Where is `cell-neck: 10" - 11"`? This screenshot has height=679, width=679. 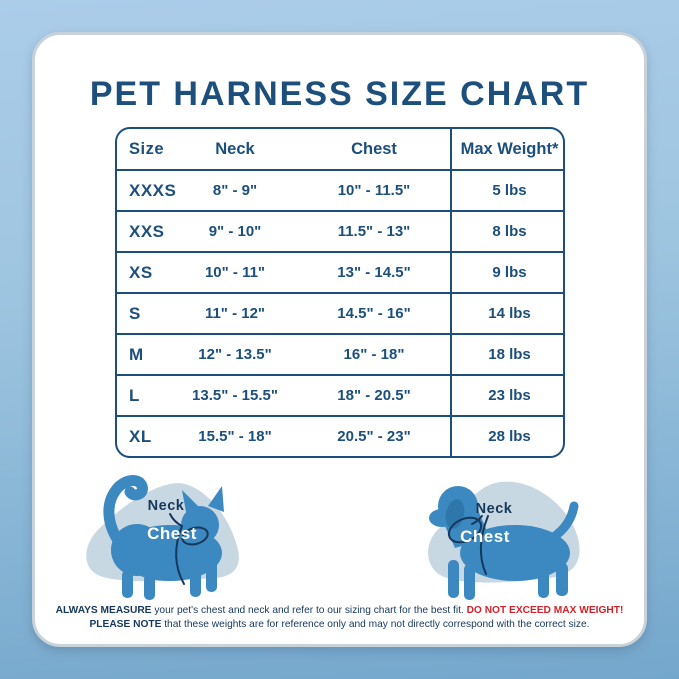
cell-neck: 10" - 11" is located at coordinates (235, 272).